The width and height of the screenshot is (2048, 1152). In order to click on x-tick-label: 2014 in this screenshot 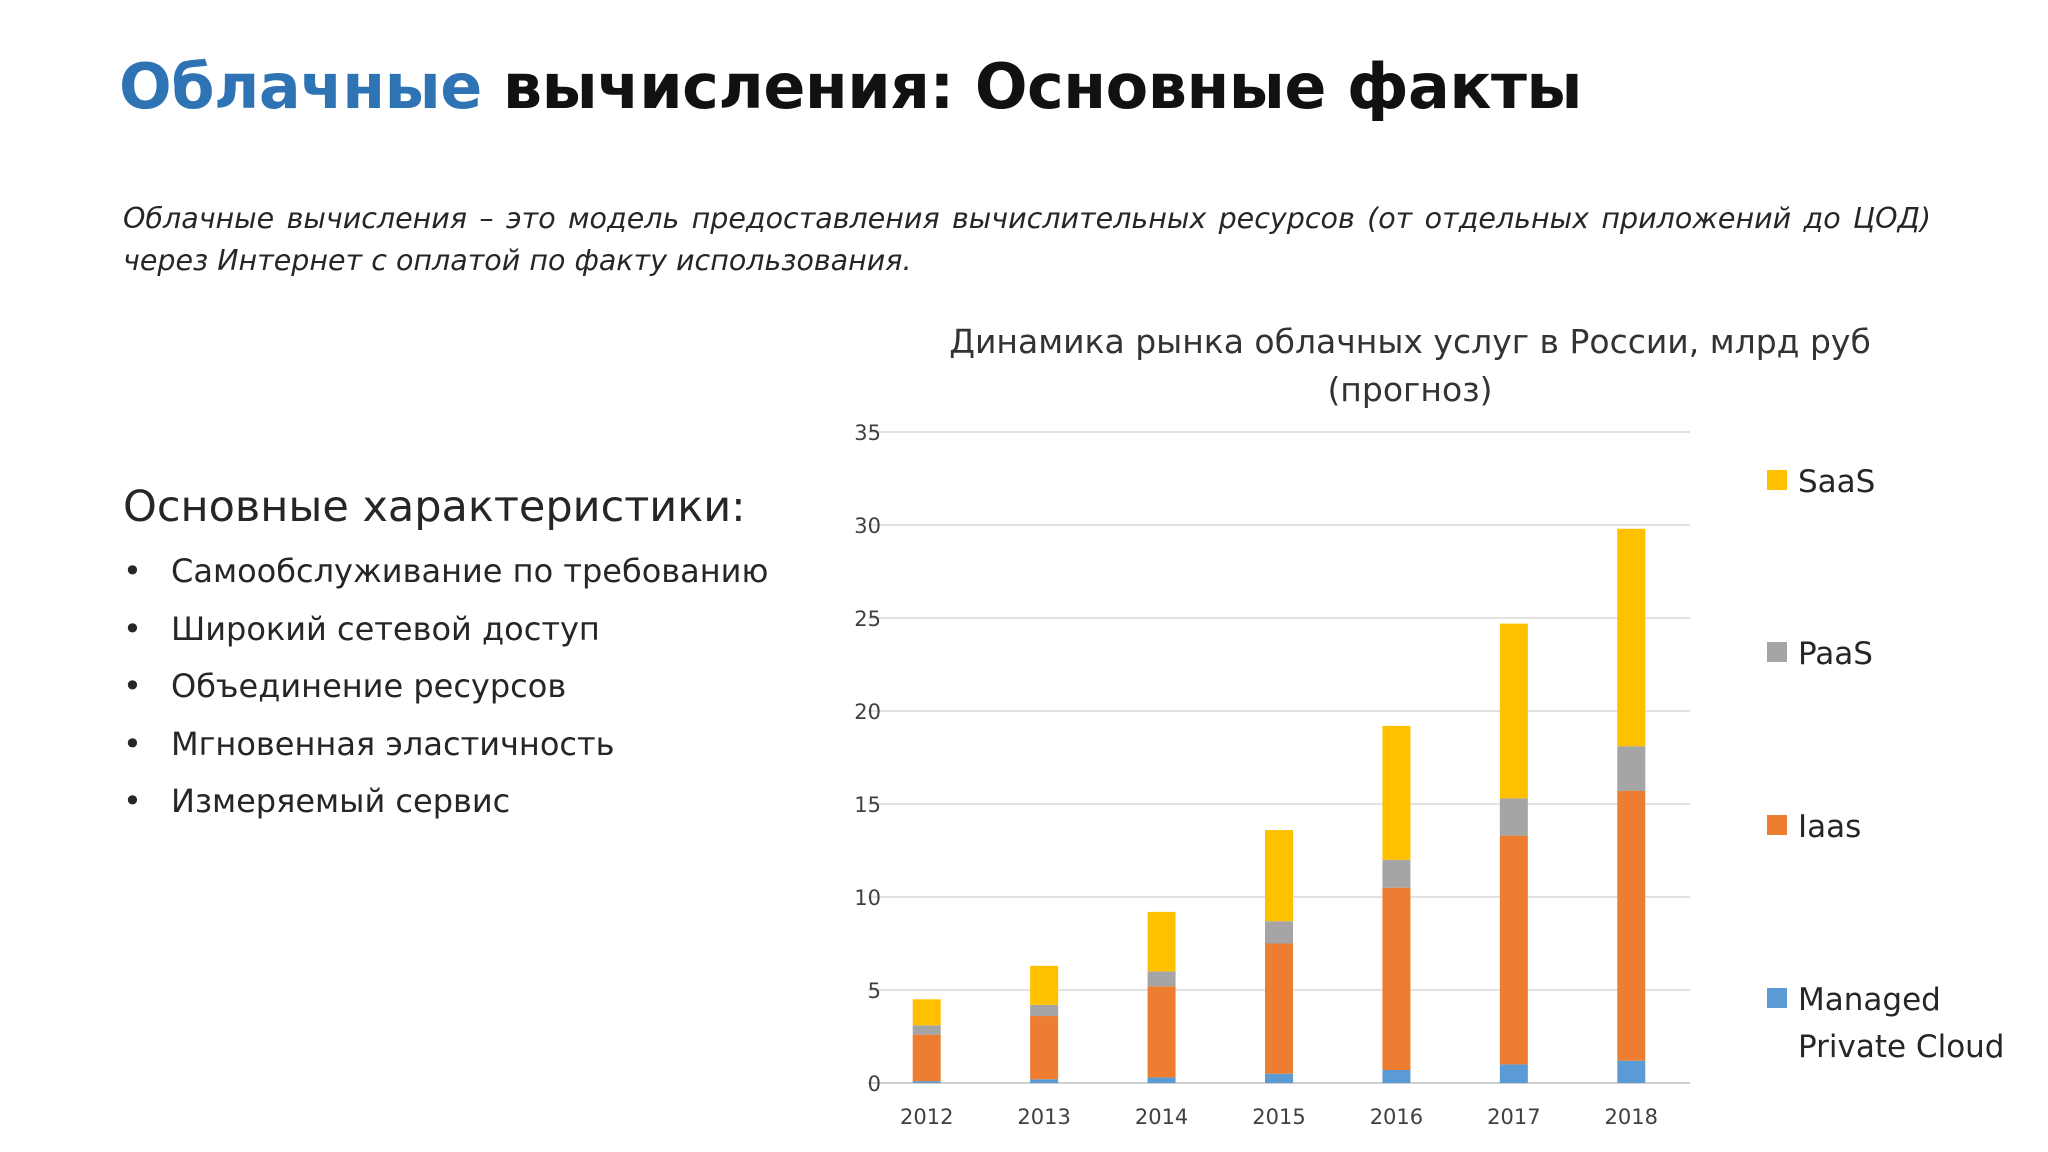, I will do `click(1161, 1117)`.